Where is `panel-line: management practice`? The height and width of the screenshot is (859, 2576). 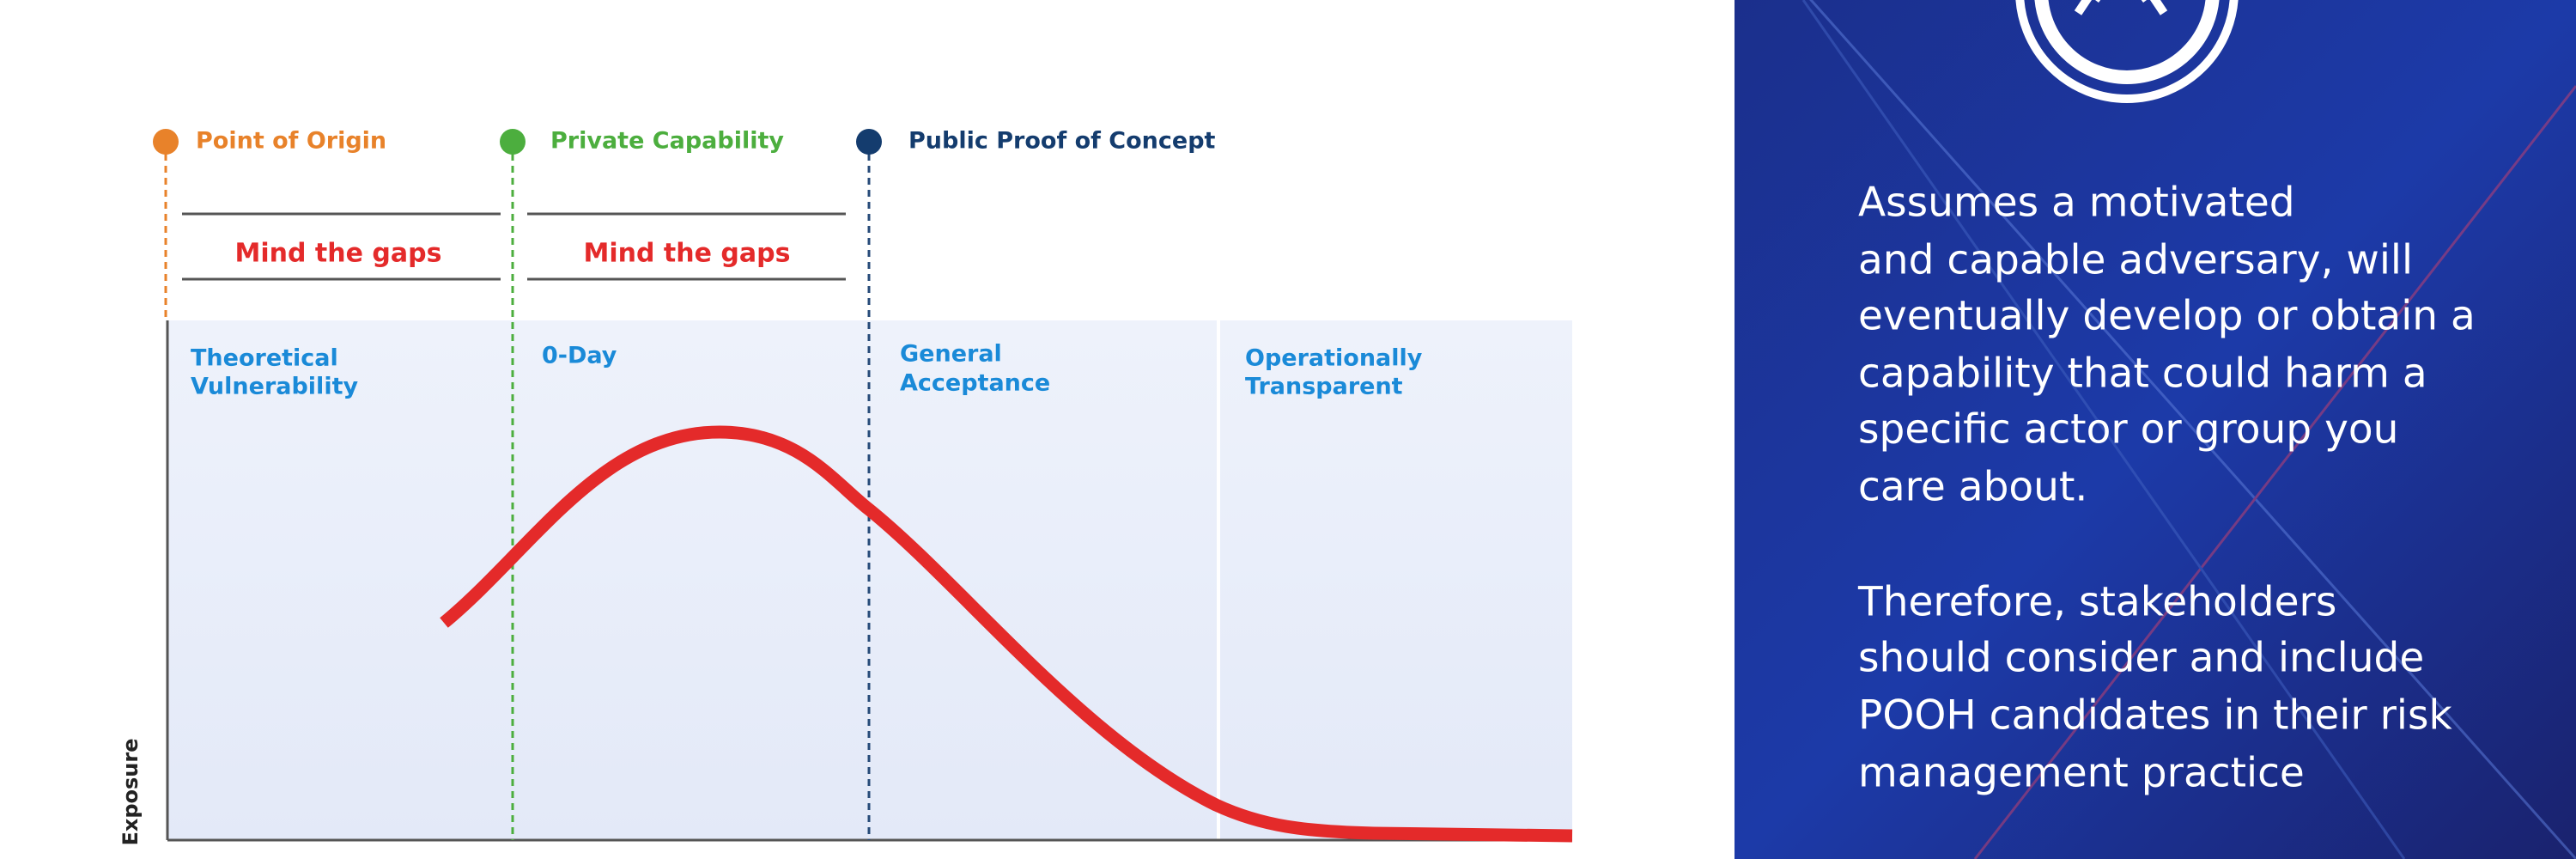
panel-line: management practice is located at coordinates (2082, 773).